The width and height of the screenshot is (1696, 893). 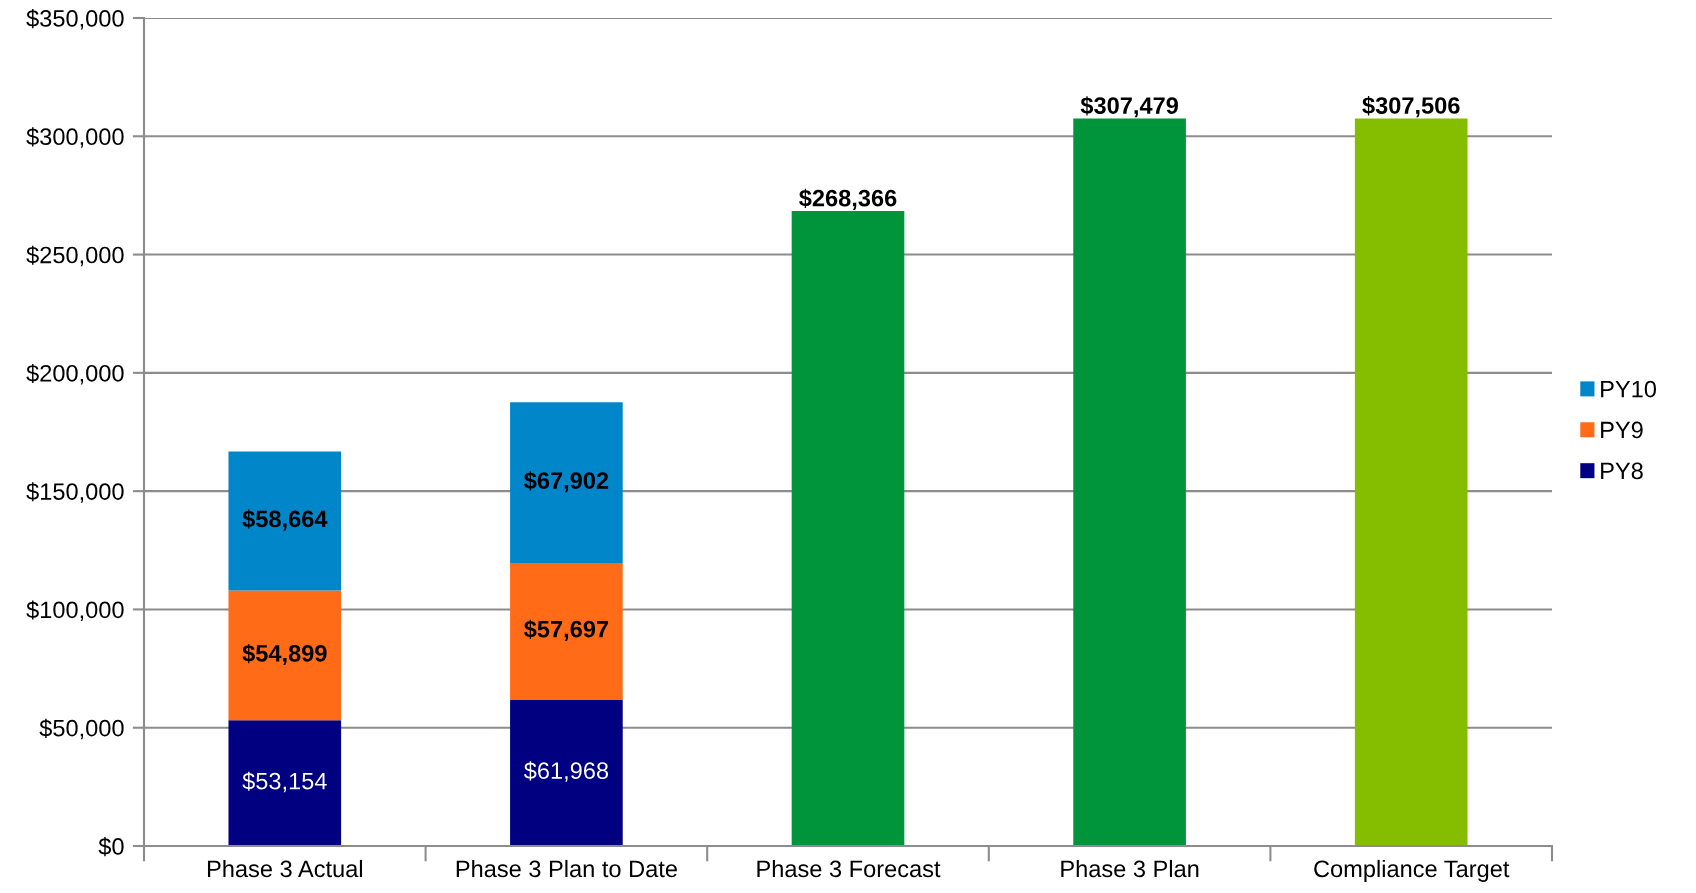 What do you see at coordinates (75, 19) in the screenshot?
I see `y-tick-label: $350,000` at bounding box center [75, 19].